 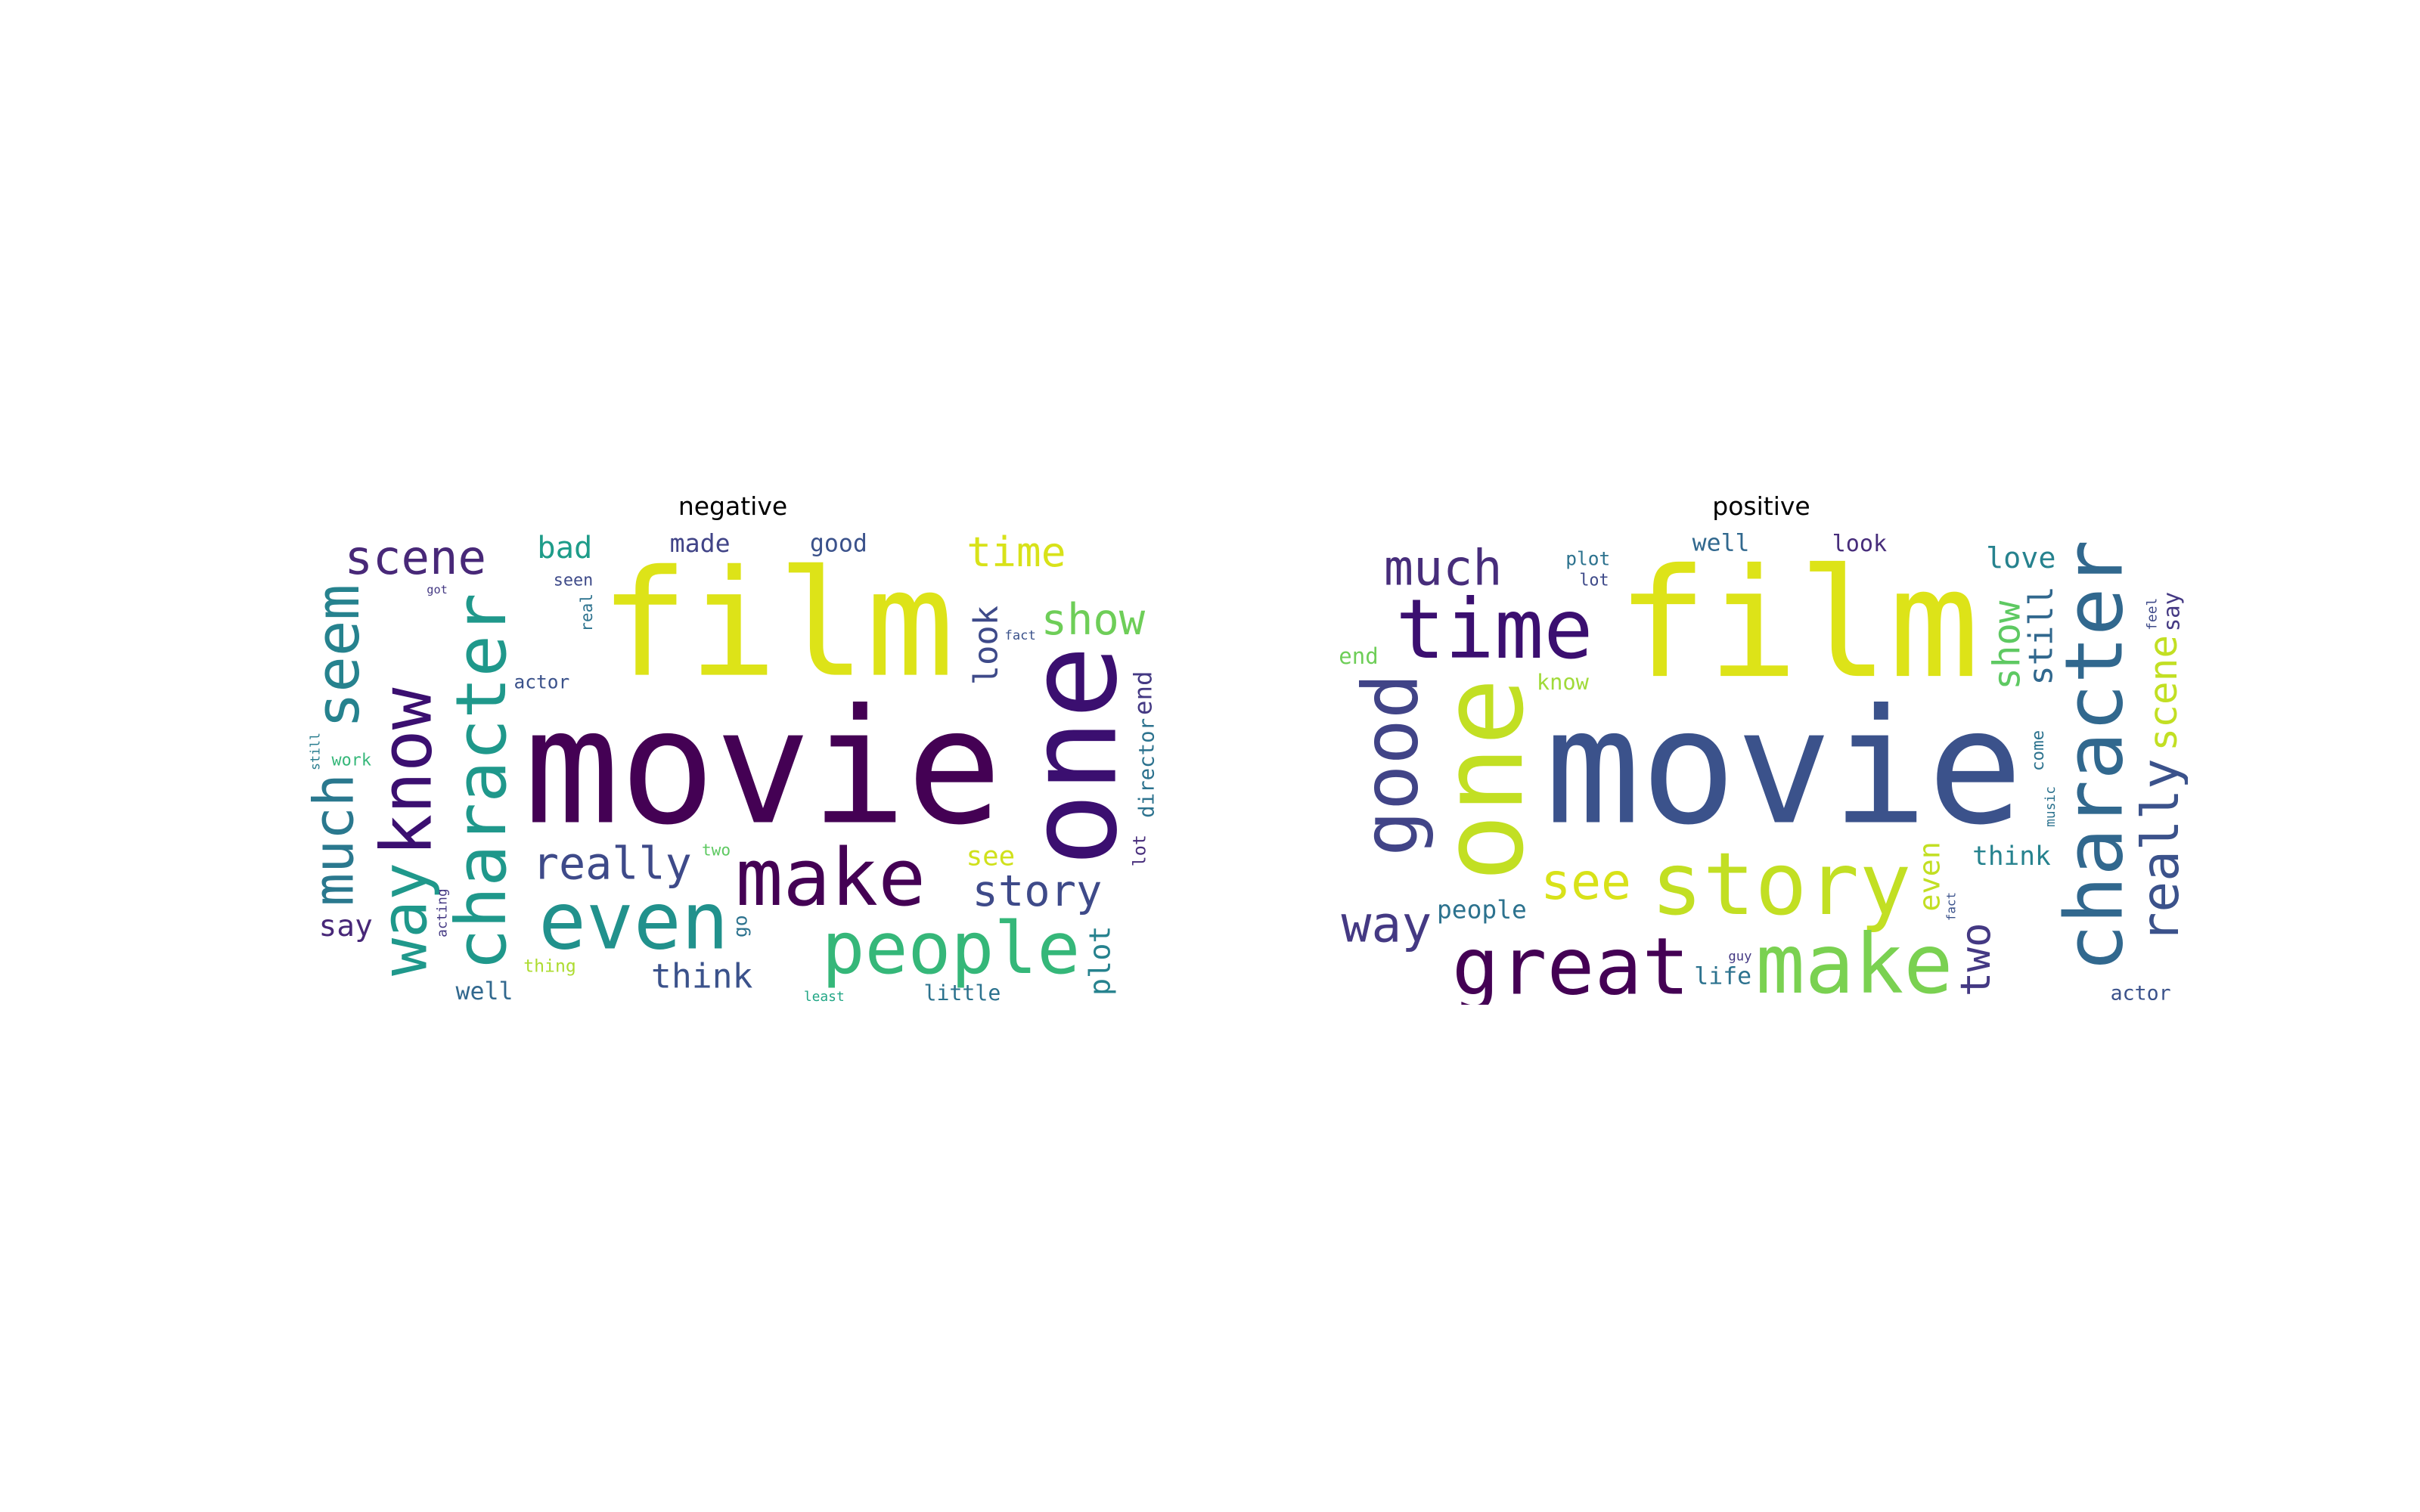 What do you see at coordinates (2038, 750) in the screenshot?
I see `word-come: come` at bounding box center [2038, 750].